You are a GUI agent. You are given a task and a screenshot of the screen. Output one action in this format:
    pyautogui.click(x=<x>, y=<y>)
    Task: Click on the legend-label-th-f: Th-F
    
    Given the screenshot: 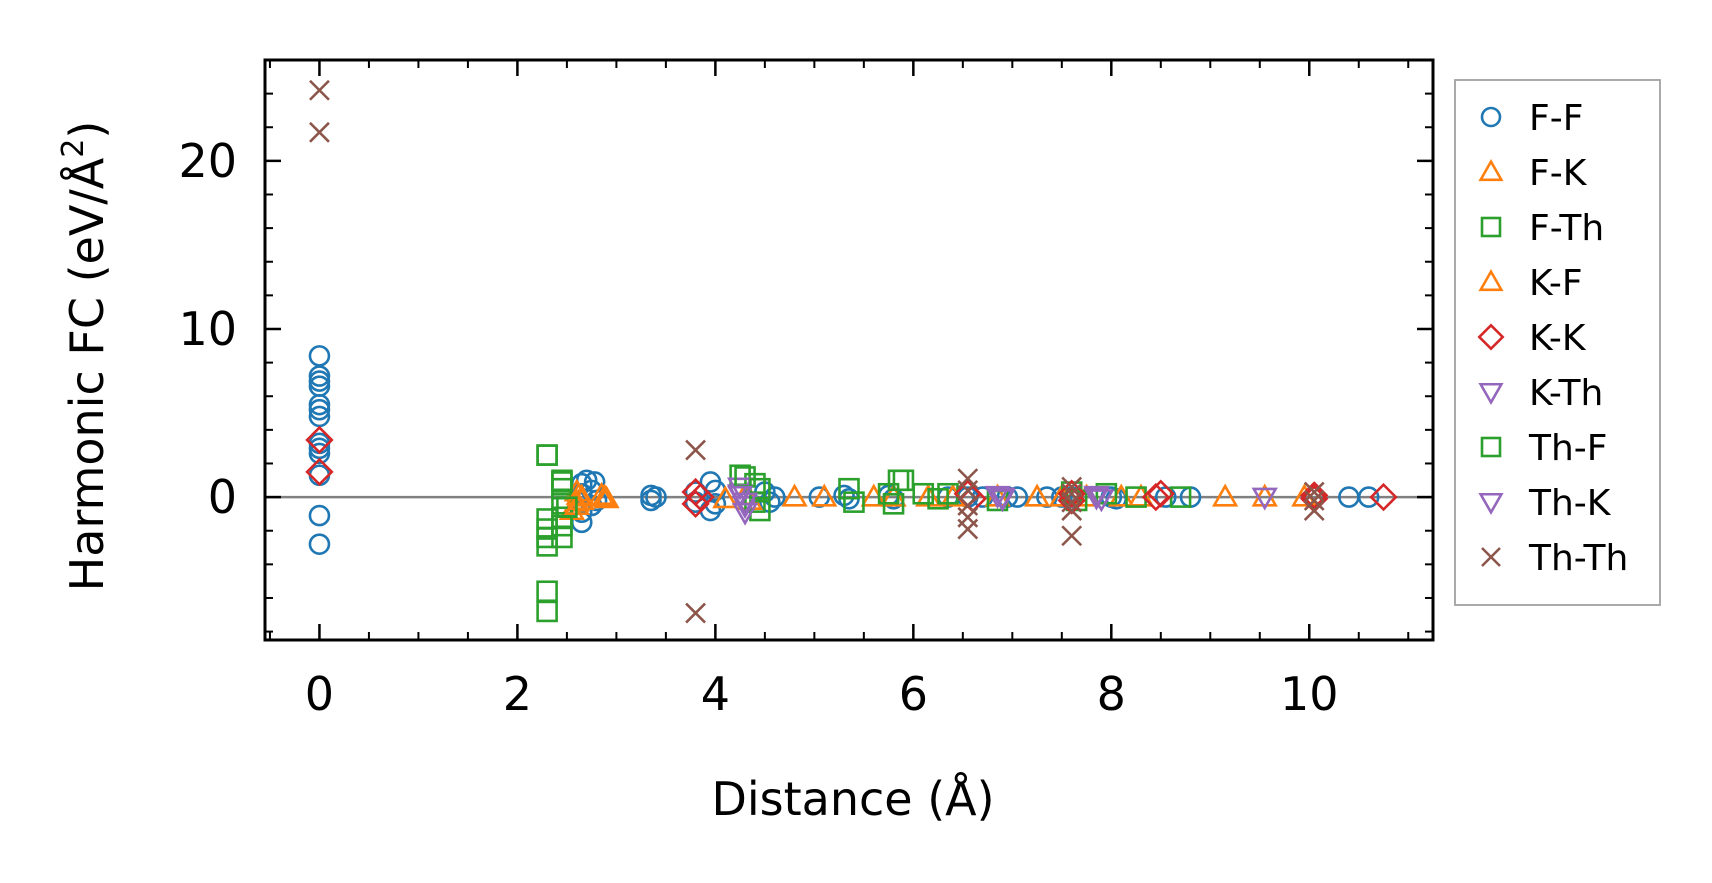 What is the action you would take?
    pyautogui.click(x=1568, y=448)
    